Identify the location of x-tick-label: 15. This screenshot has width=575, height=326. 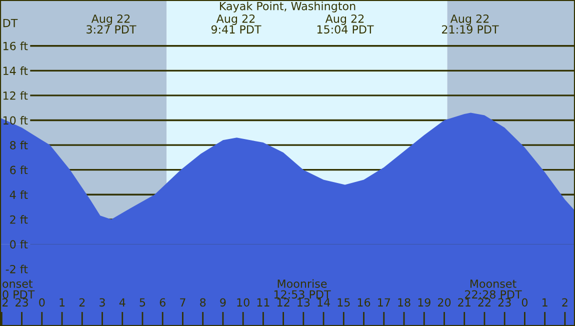
(344, 302).